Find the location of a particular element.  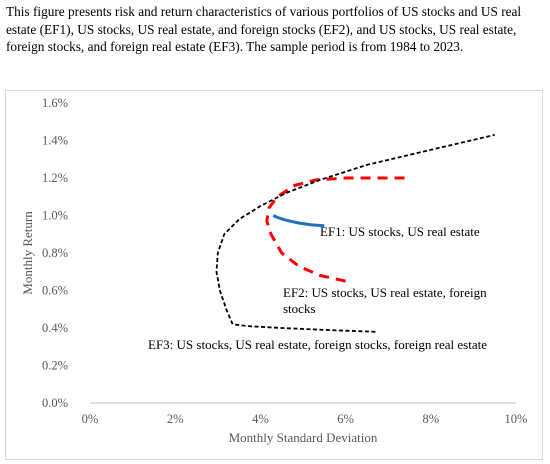

x-tick-label: 6% is located at coordinates (345, 419).